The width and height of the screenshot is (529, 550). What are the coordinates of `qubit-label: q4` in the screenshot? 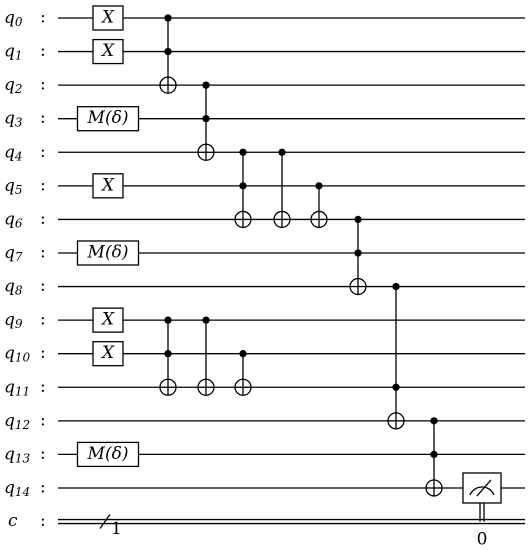 It's located at (13, 152).